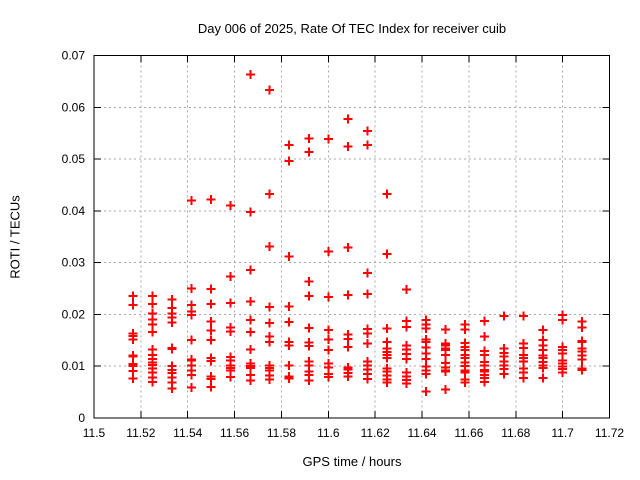 The width and height of the screenshot is (640, 480). What do you see at coordinates (515, 433) in the screenshot?
I see `x-tick-label: 11.68` at bounding box center [515, 433].